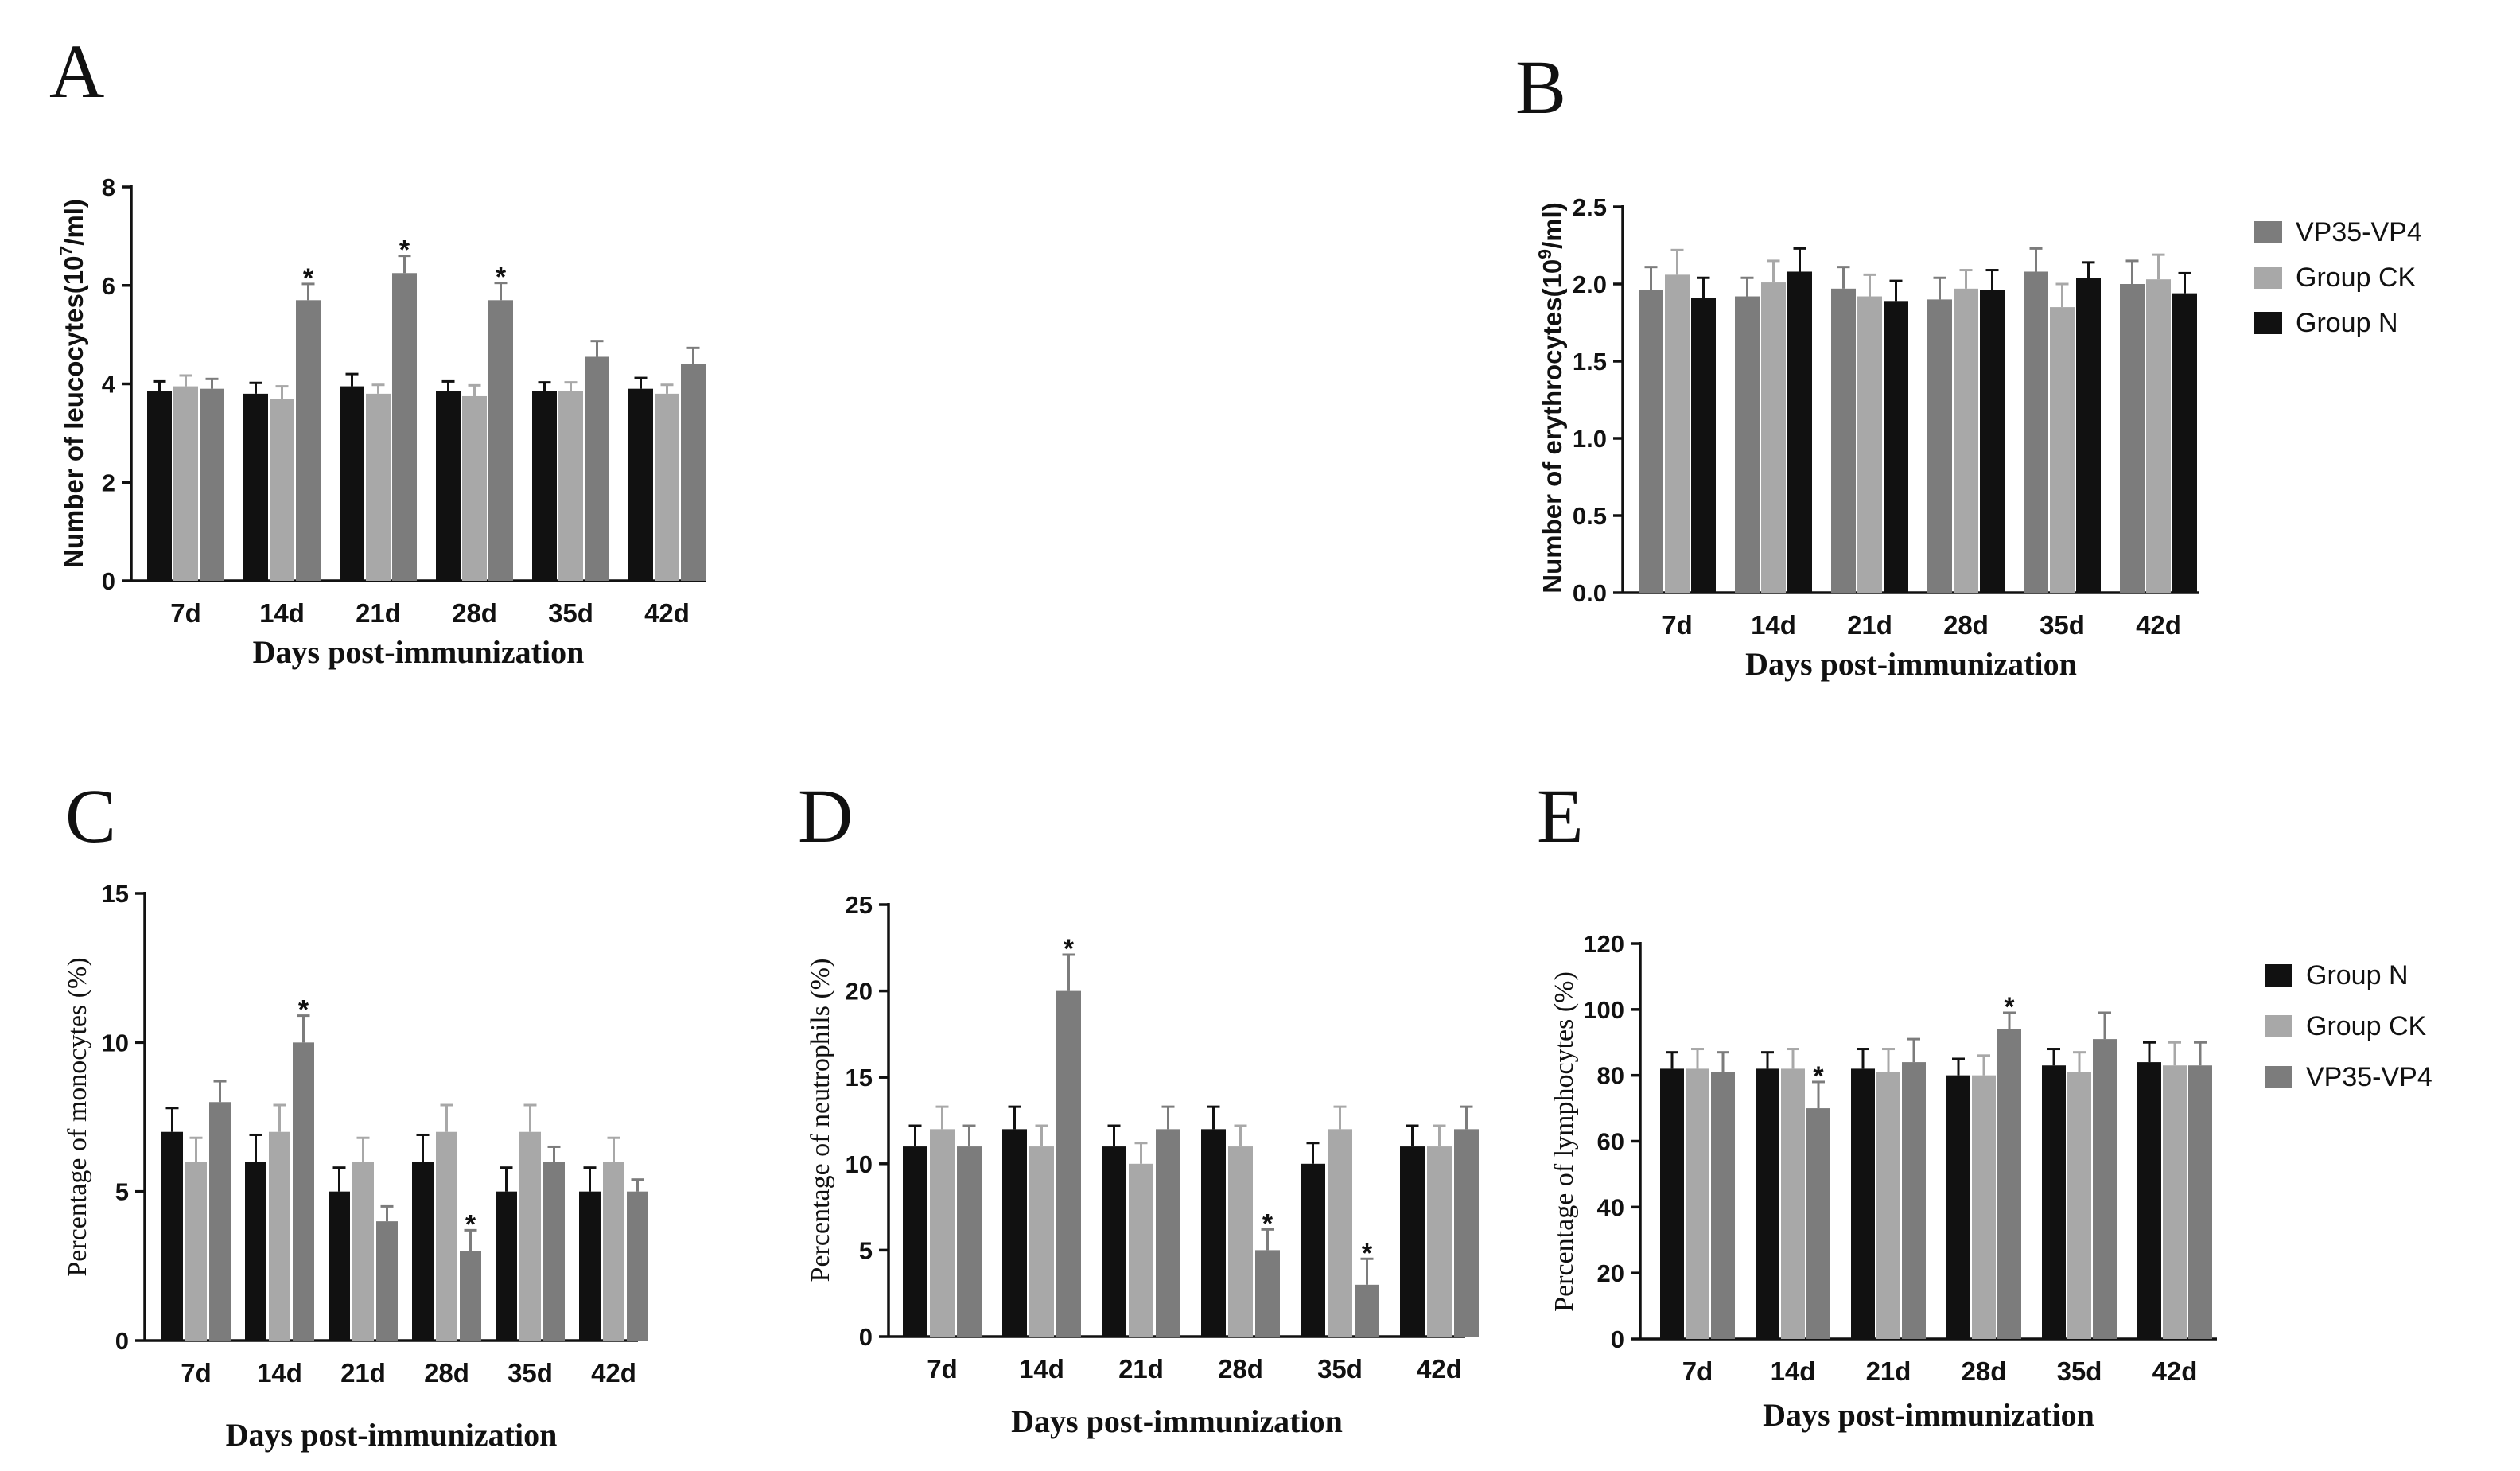 This screenshot has width=2520, height=1471. I want to click on y-axis-label: Number of erythrocytes(109/ml), so click(1550, 398).